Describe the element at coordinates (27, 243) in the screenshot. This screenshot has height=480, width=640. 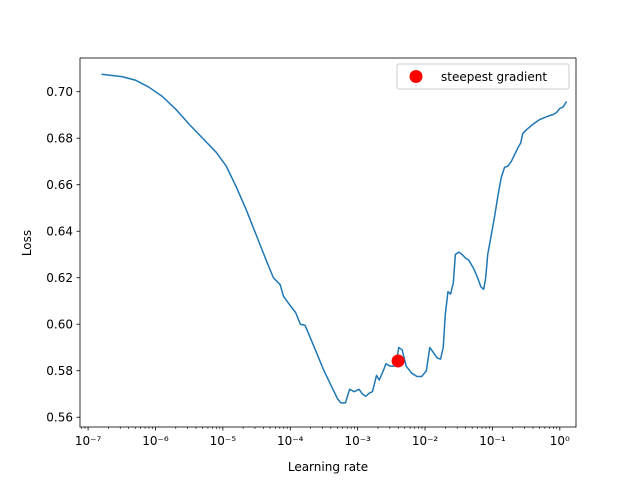
I see `y-axis-label: Loss` at that location.